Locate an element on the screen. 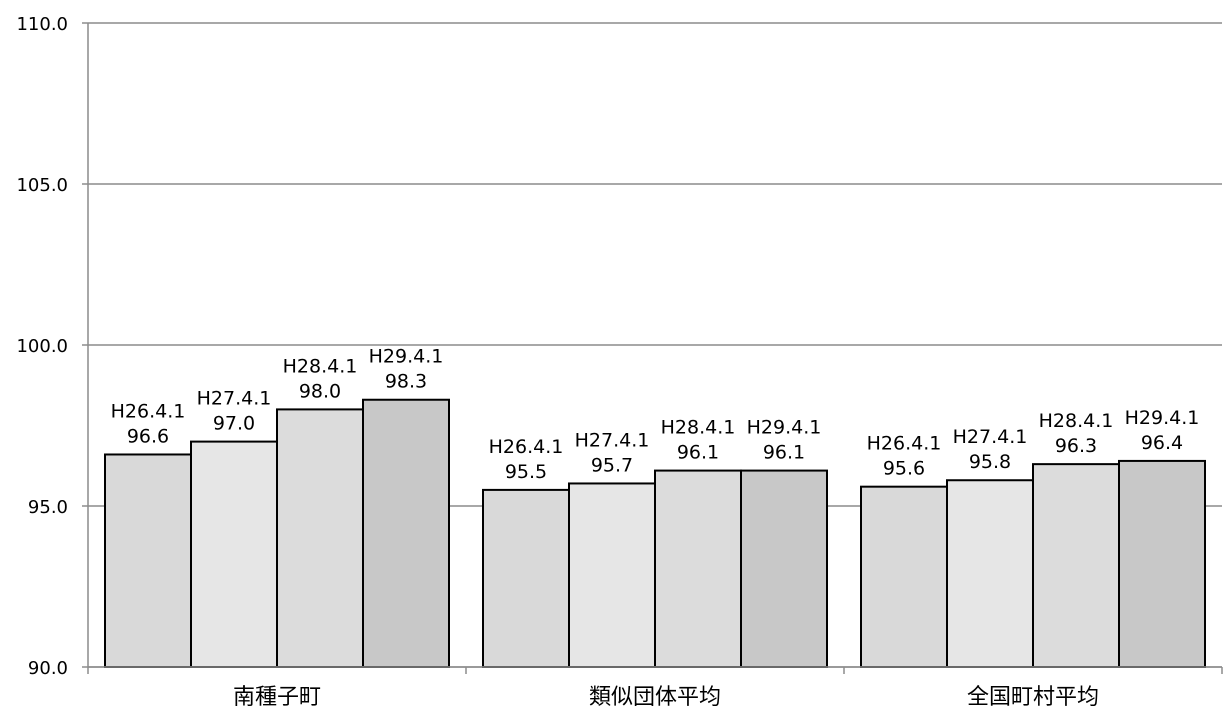 This screenshot has height=713, width=1225. data-label-value: 96.6 is located at coordinates (148, 436).